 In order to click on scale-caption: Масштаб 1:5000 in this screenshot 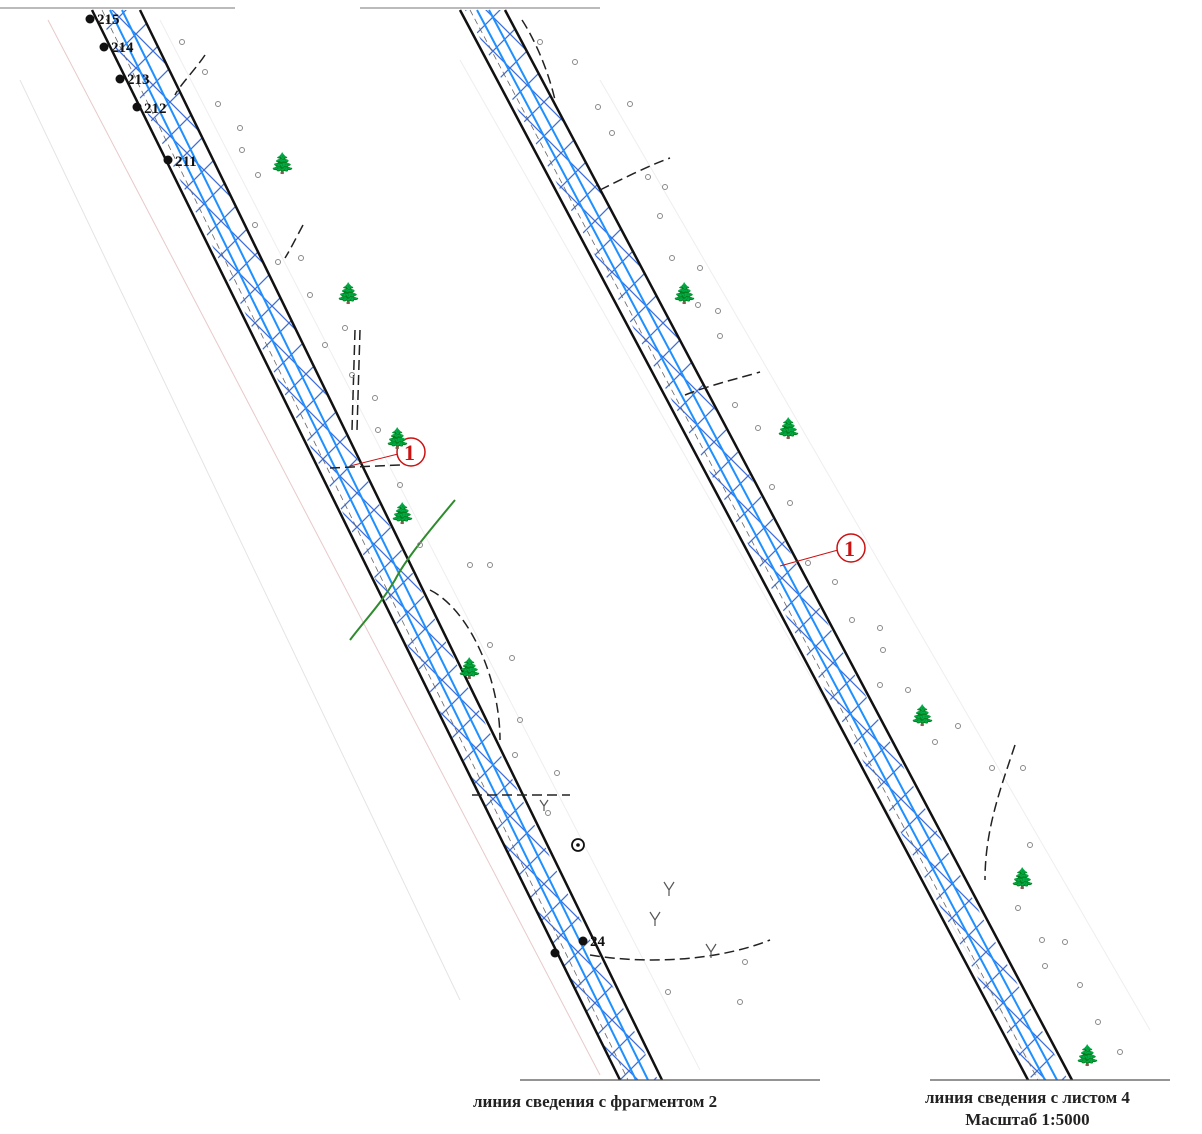, I will do `click(1027, 1119)`.